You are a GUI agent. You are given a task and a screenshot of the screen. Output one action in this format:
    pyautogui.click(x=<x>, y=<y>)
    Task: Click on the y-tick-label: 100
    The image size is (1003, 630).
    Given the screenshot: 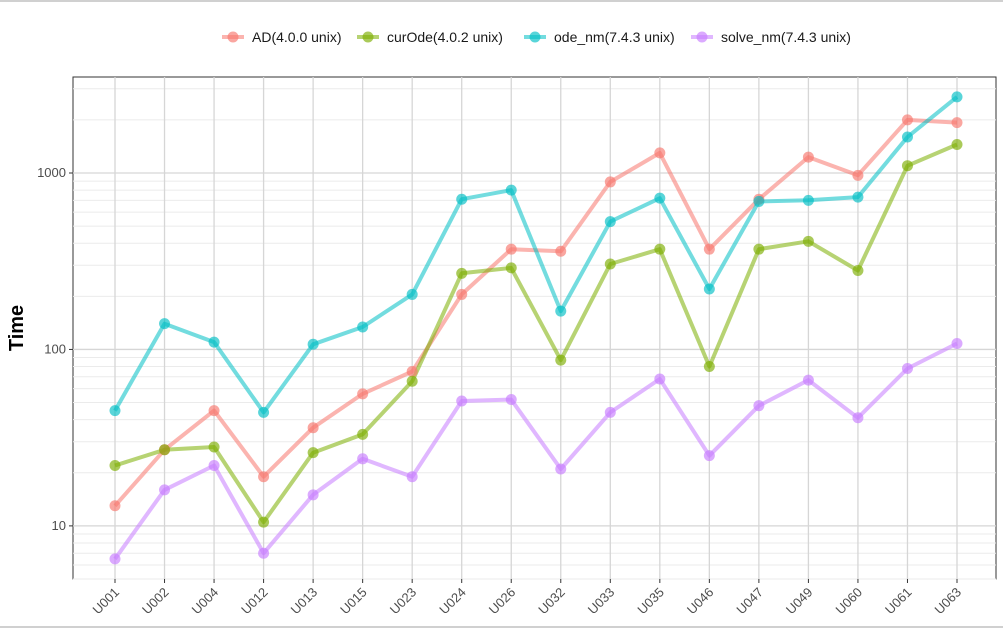 What is the action you would take?
    pyautogui.click(x=55, y=348)
    